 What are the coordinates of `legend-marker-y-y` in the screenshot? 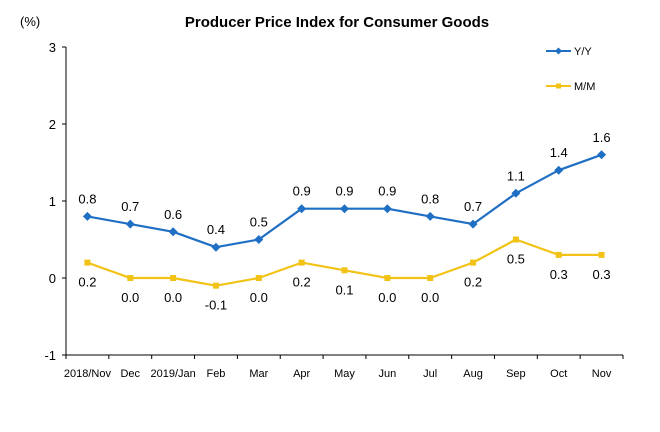 It's located at (558, 51).